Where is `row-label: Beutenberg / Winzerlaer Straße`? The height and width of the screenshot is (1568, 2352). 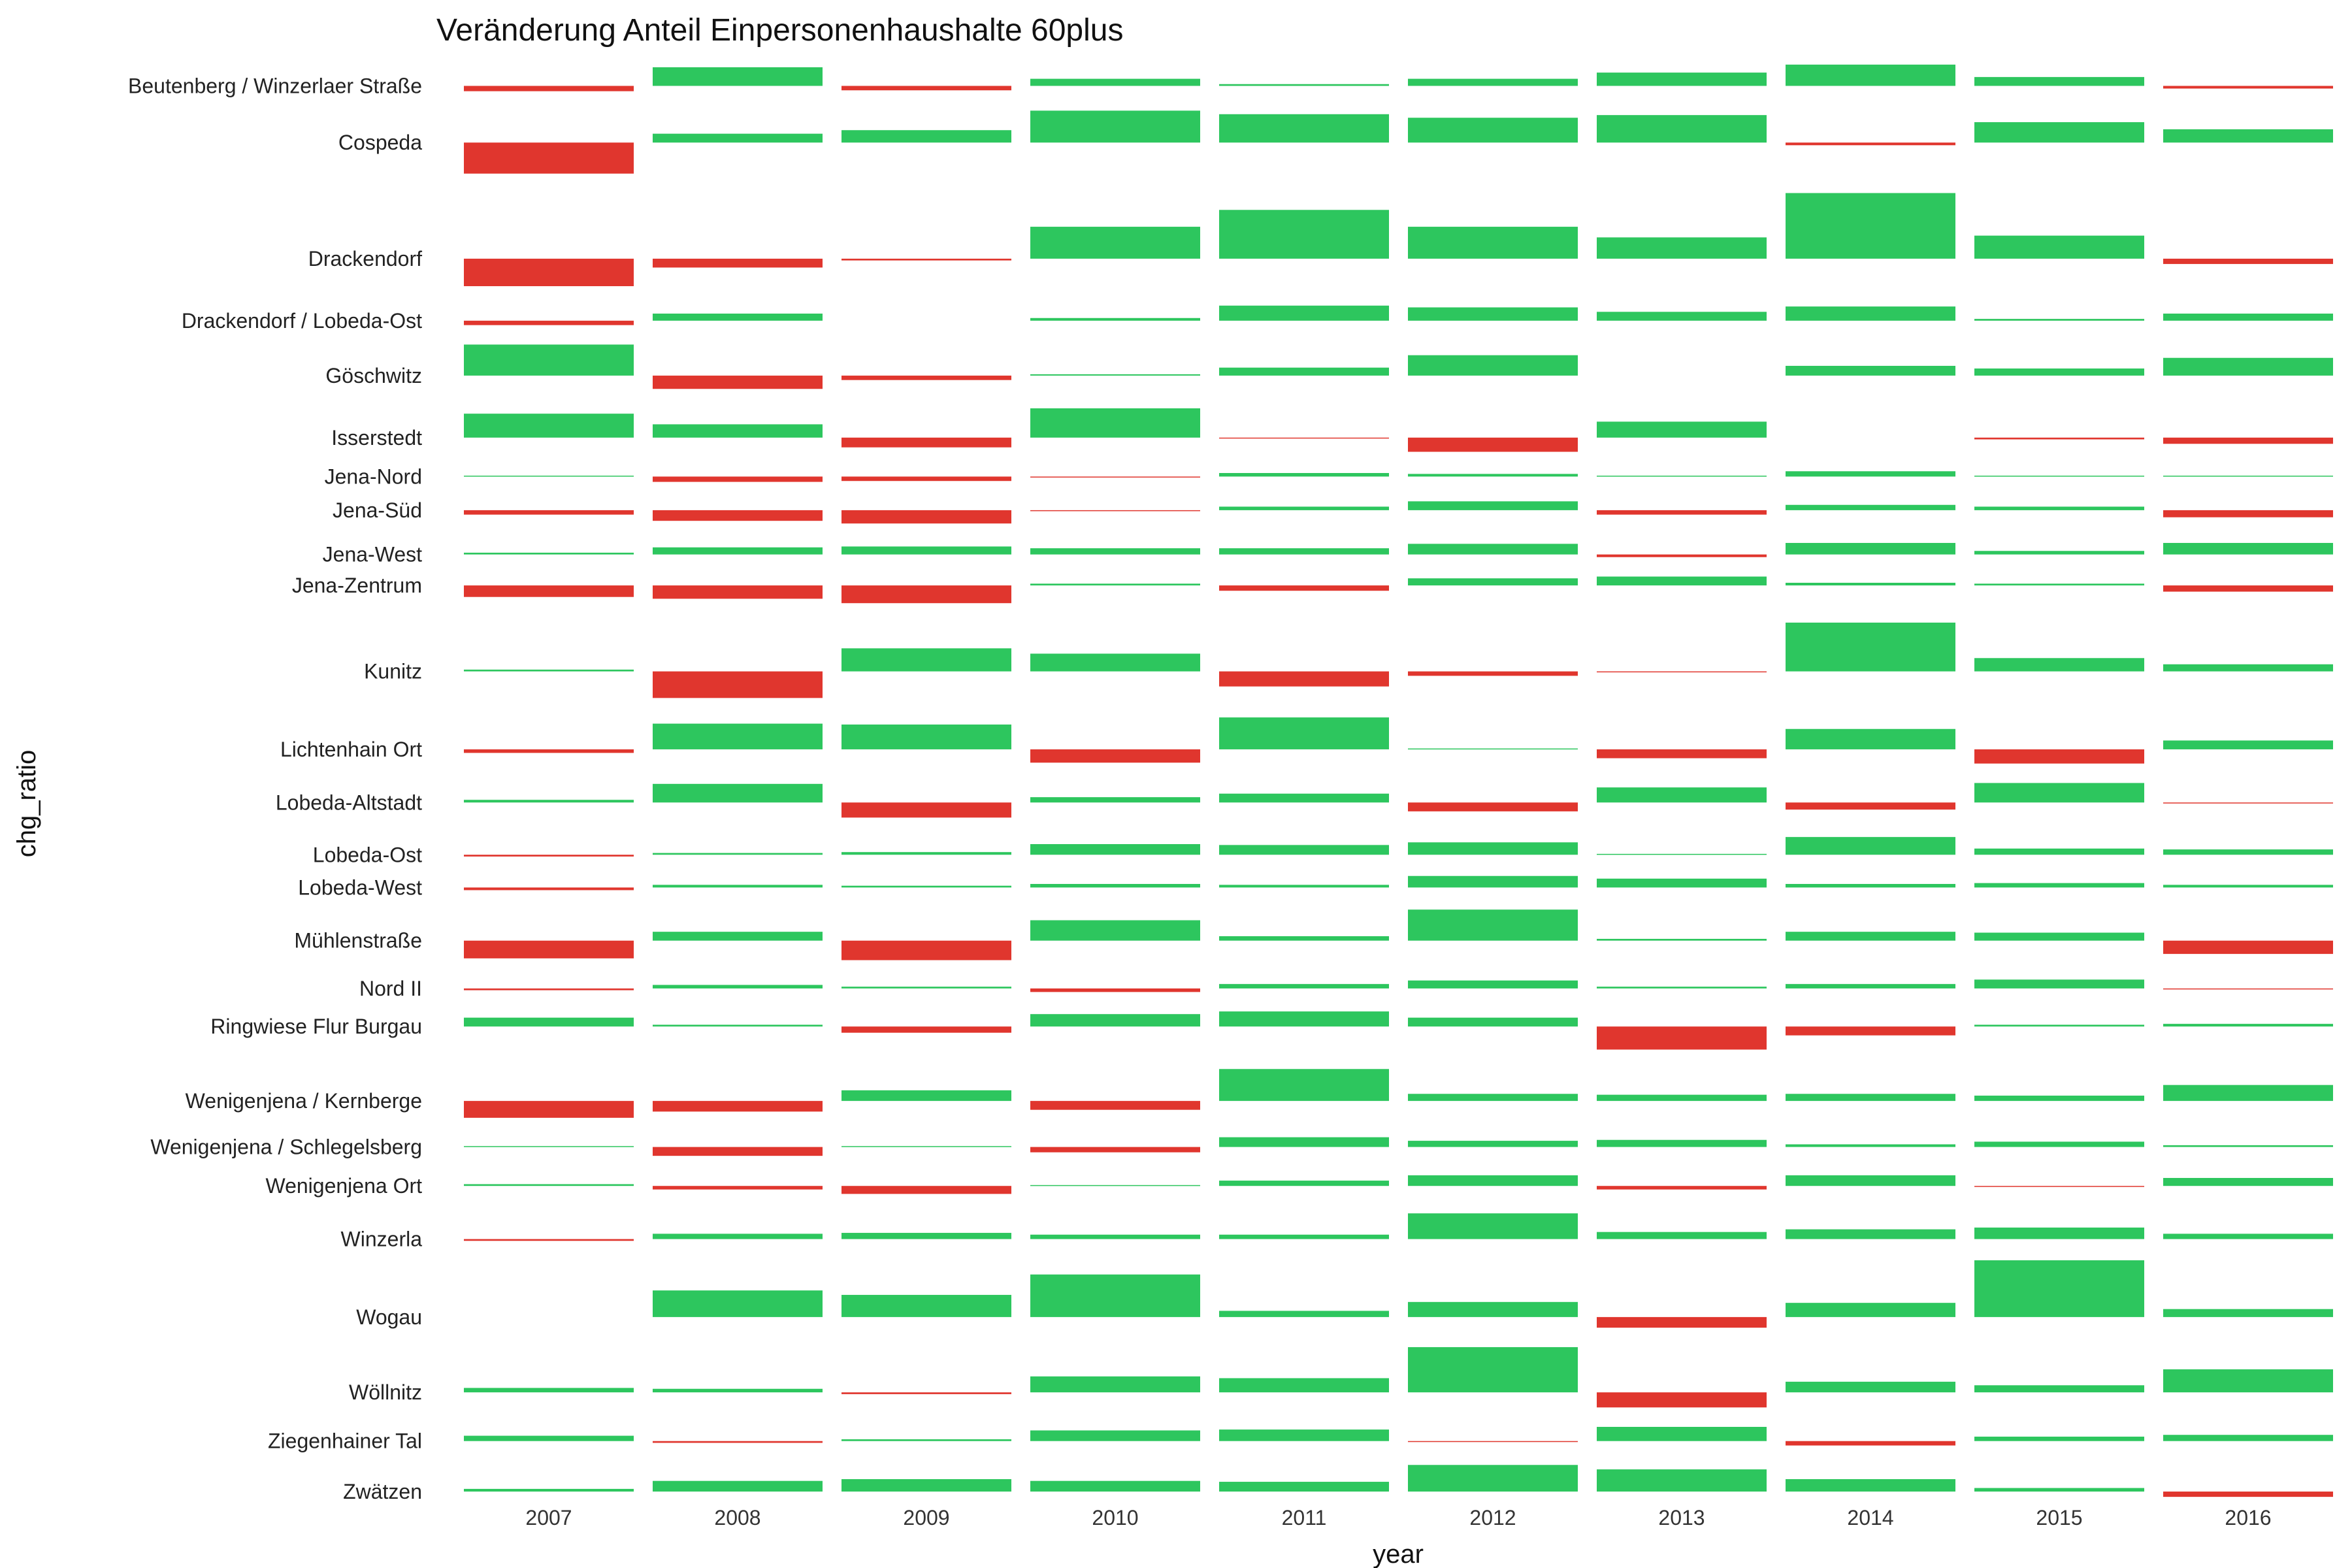 row-label: Beutenberg / Winzerlaer Straße is located at coordinates (275, 85).